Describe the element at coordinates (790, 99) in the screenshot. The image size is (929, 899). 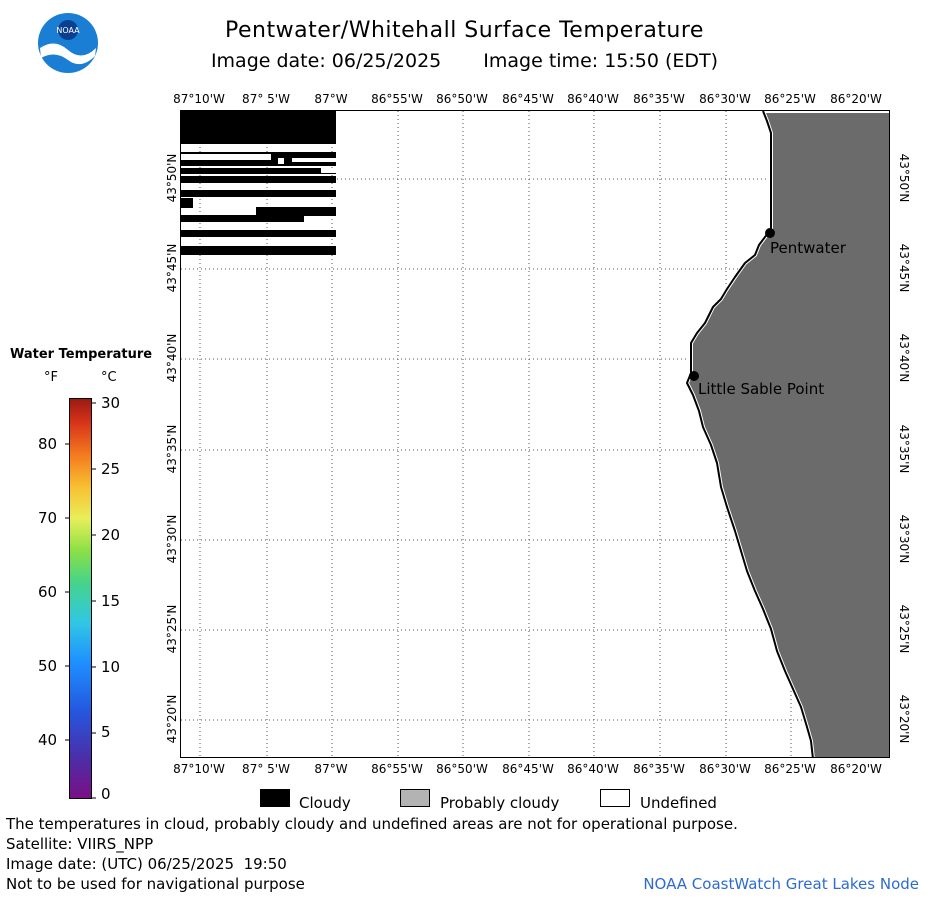
I see `lon-label-top: 86°25'W` at that location.